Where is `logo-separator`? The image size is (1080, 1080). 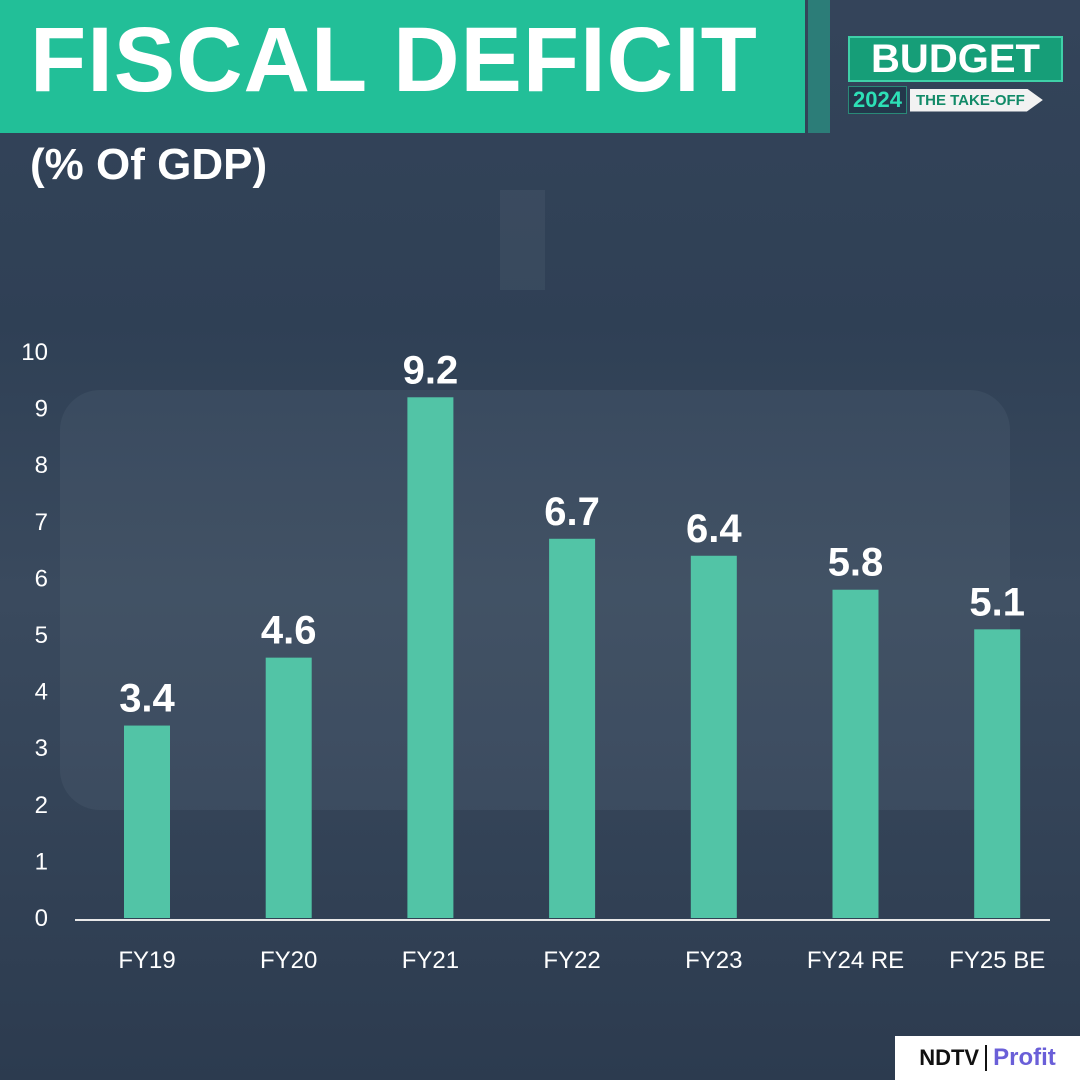 logo-separator is located at coordinates (986, 1058).